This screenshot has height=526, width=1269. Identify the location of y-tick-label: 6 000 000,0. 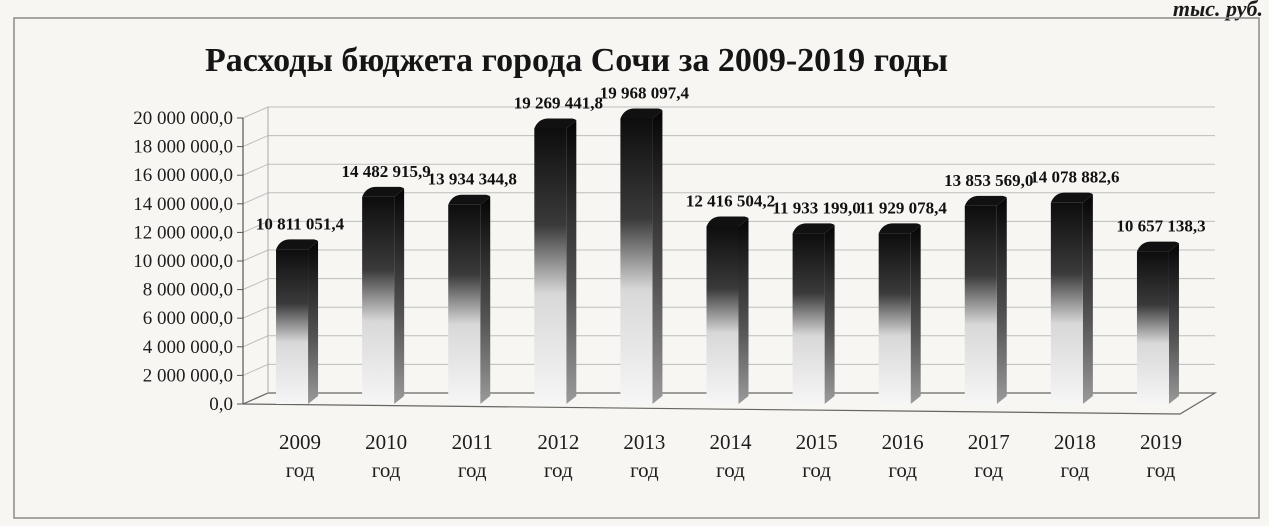
(188, 318).